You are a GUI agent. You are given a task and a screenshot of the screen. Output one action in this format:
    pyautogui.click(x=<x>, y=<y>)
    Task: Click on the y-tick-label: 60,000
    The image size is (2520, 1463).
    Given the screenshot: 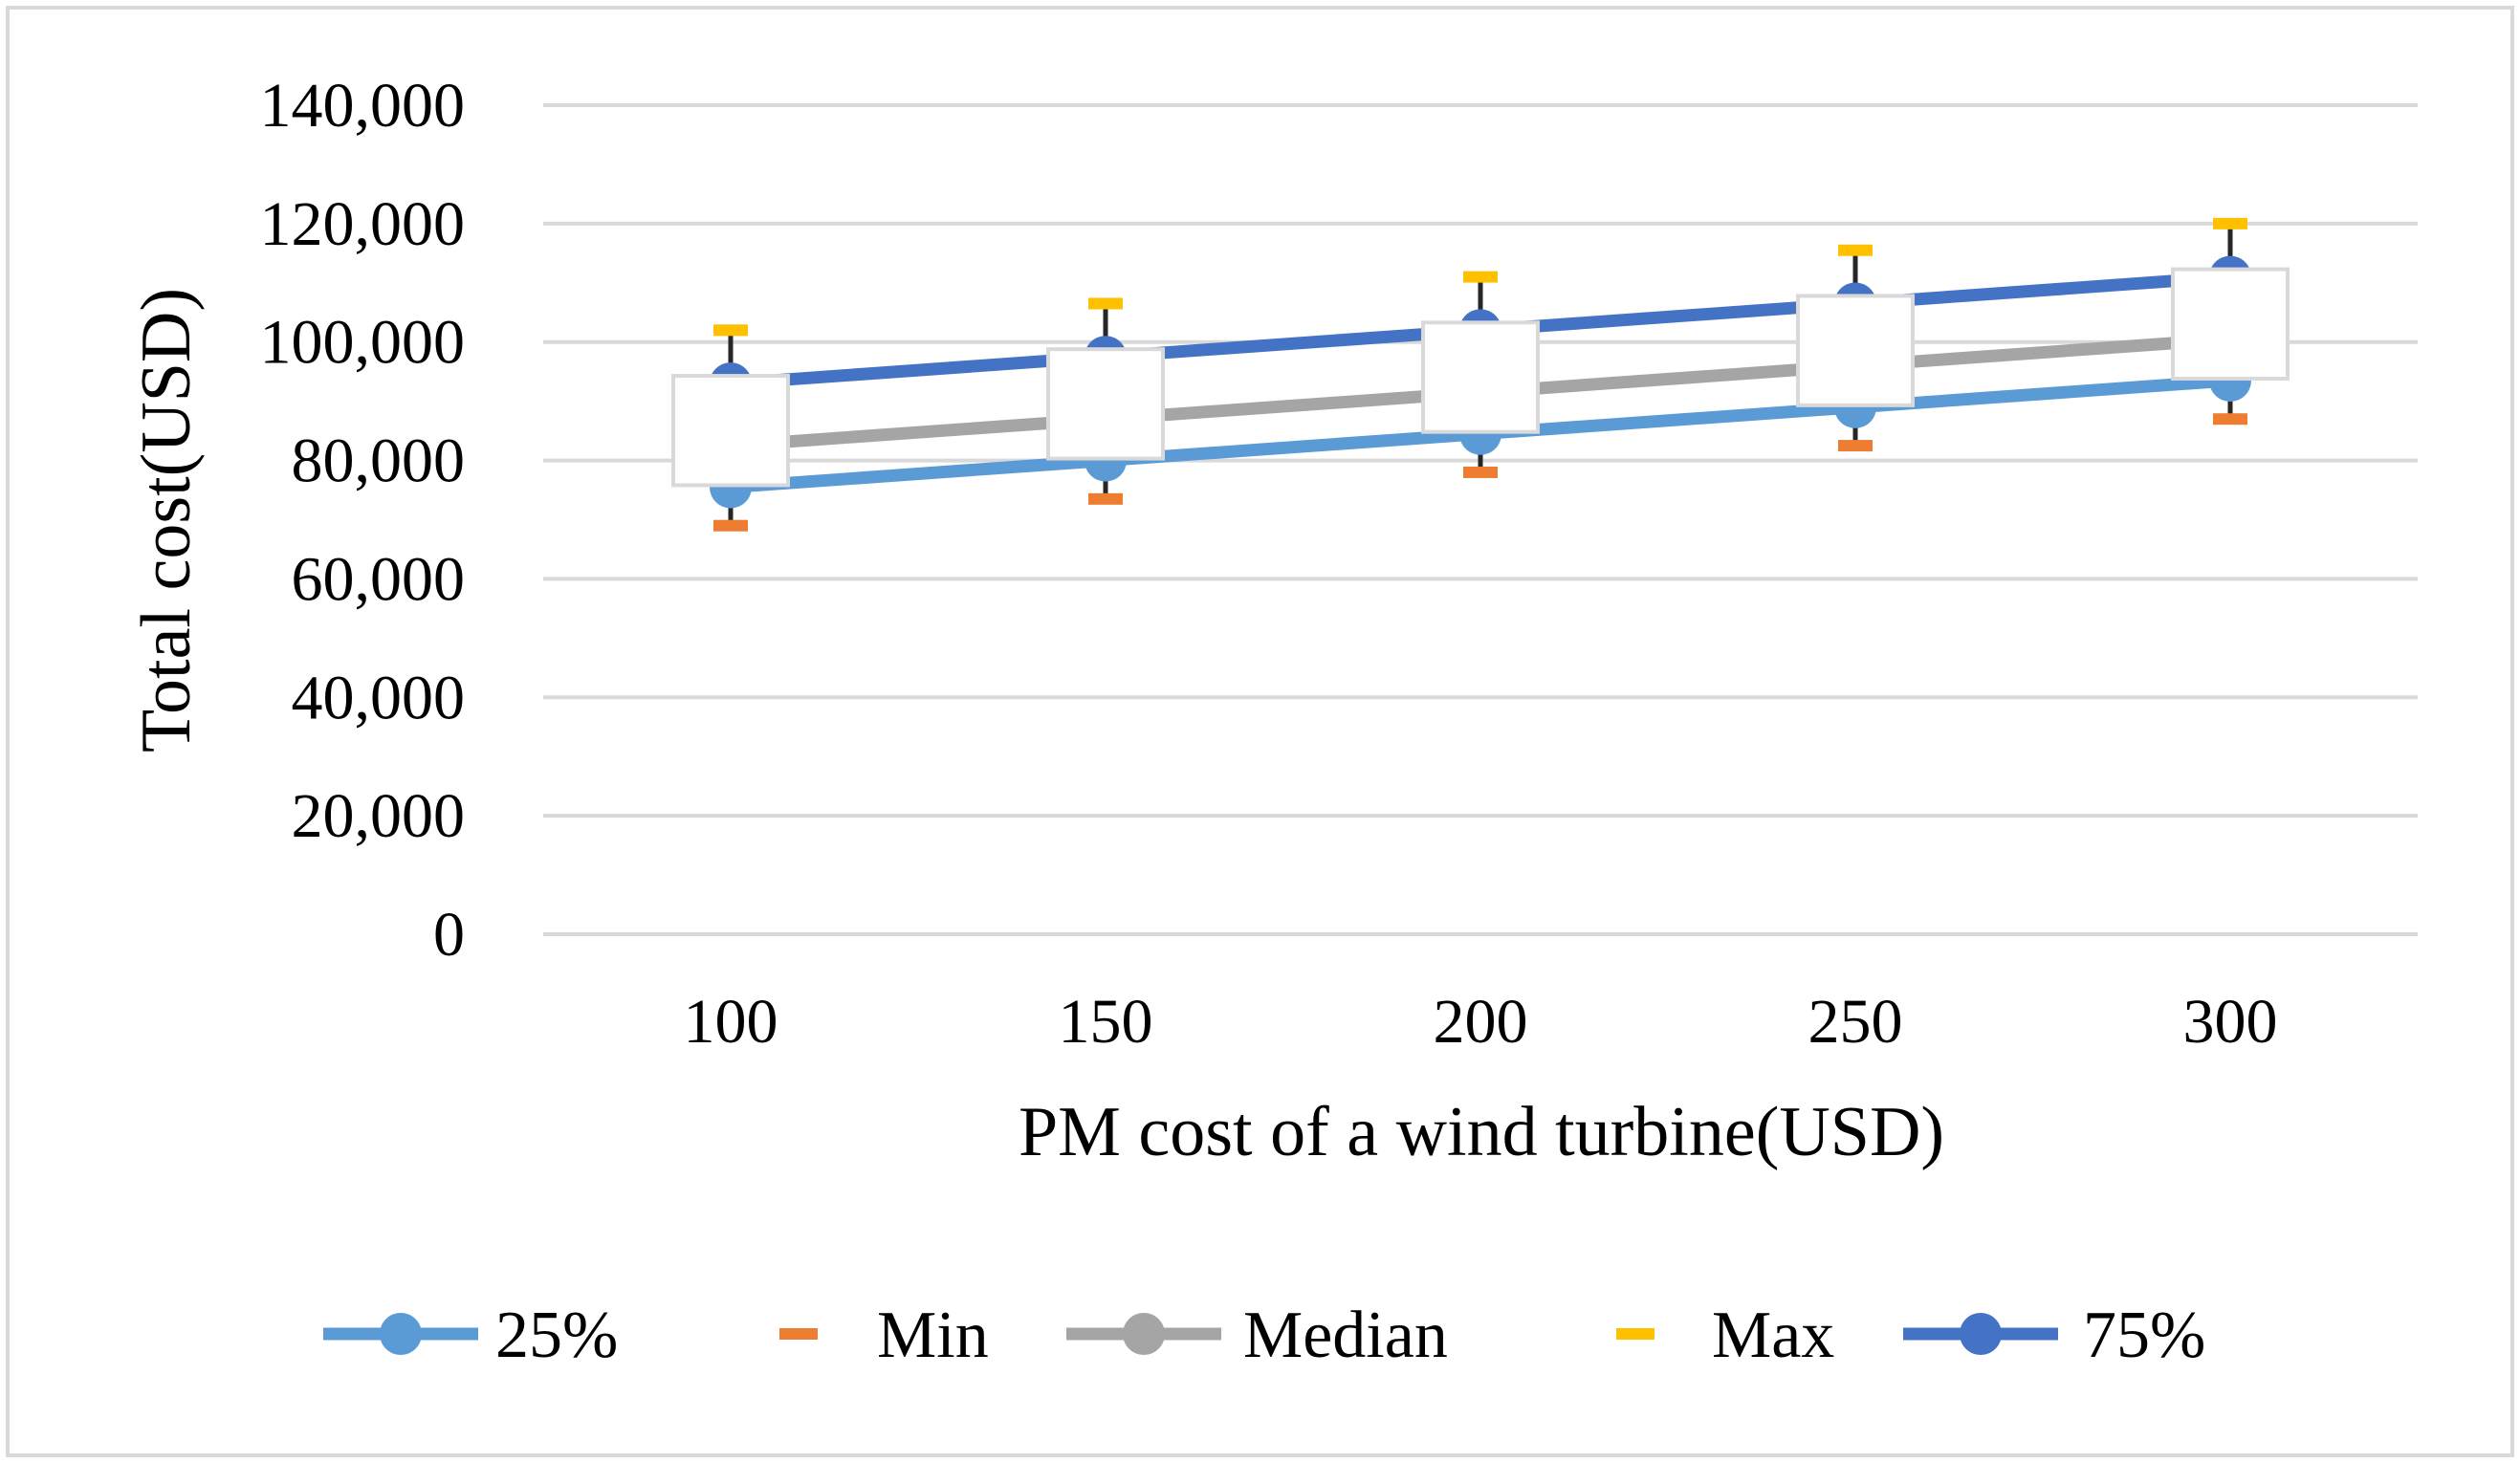 What is the action you would take?
    pyautogui.click(x=379, y=579)
    